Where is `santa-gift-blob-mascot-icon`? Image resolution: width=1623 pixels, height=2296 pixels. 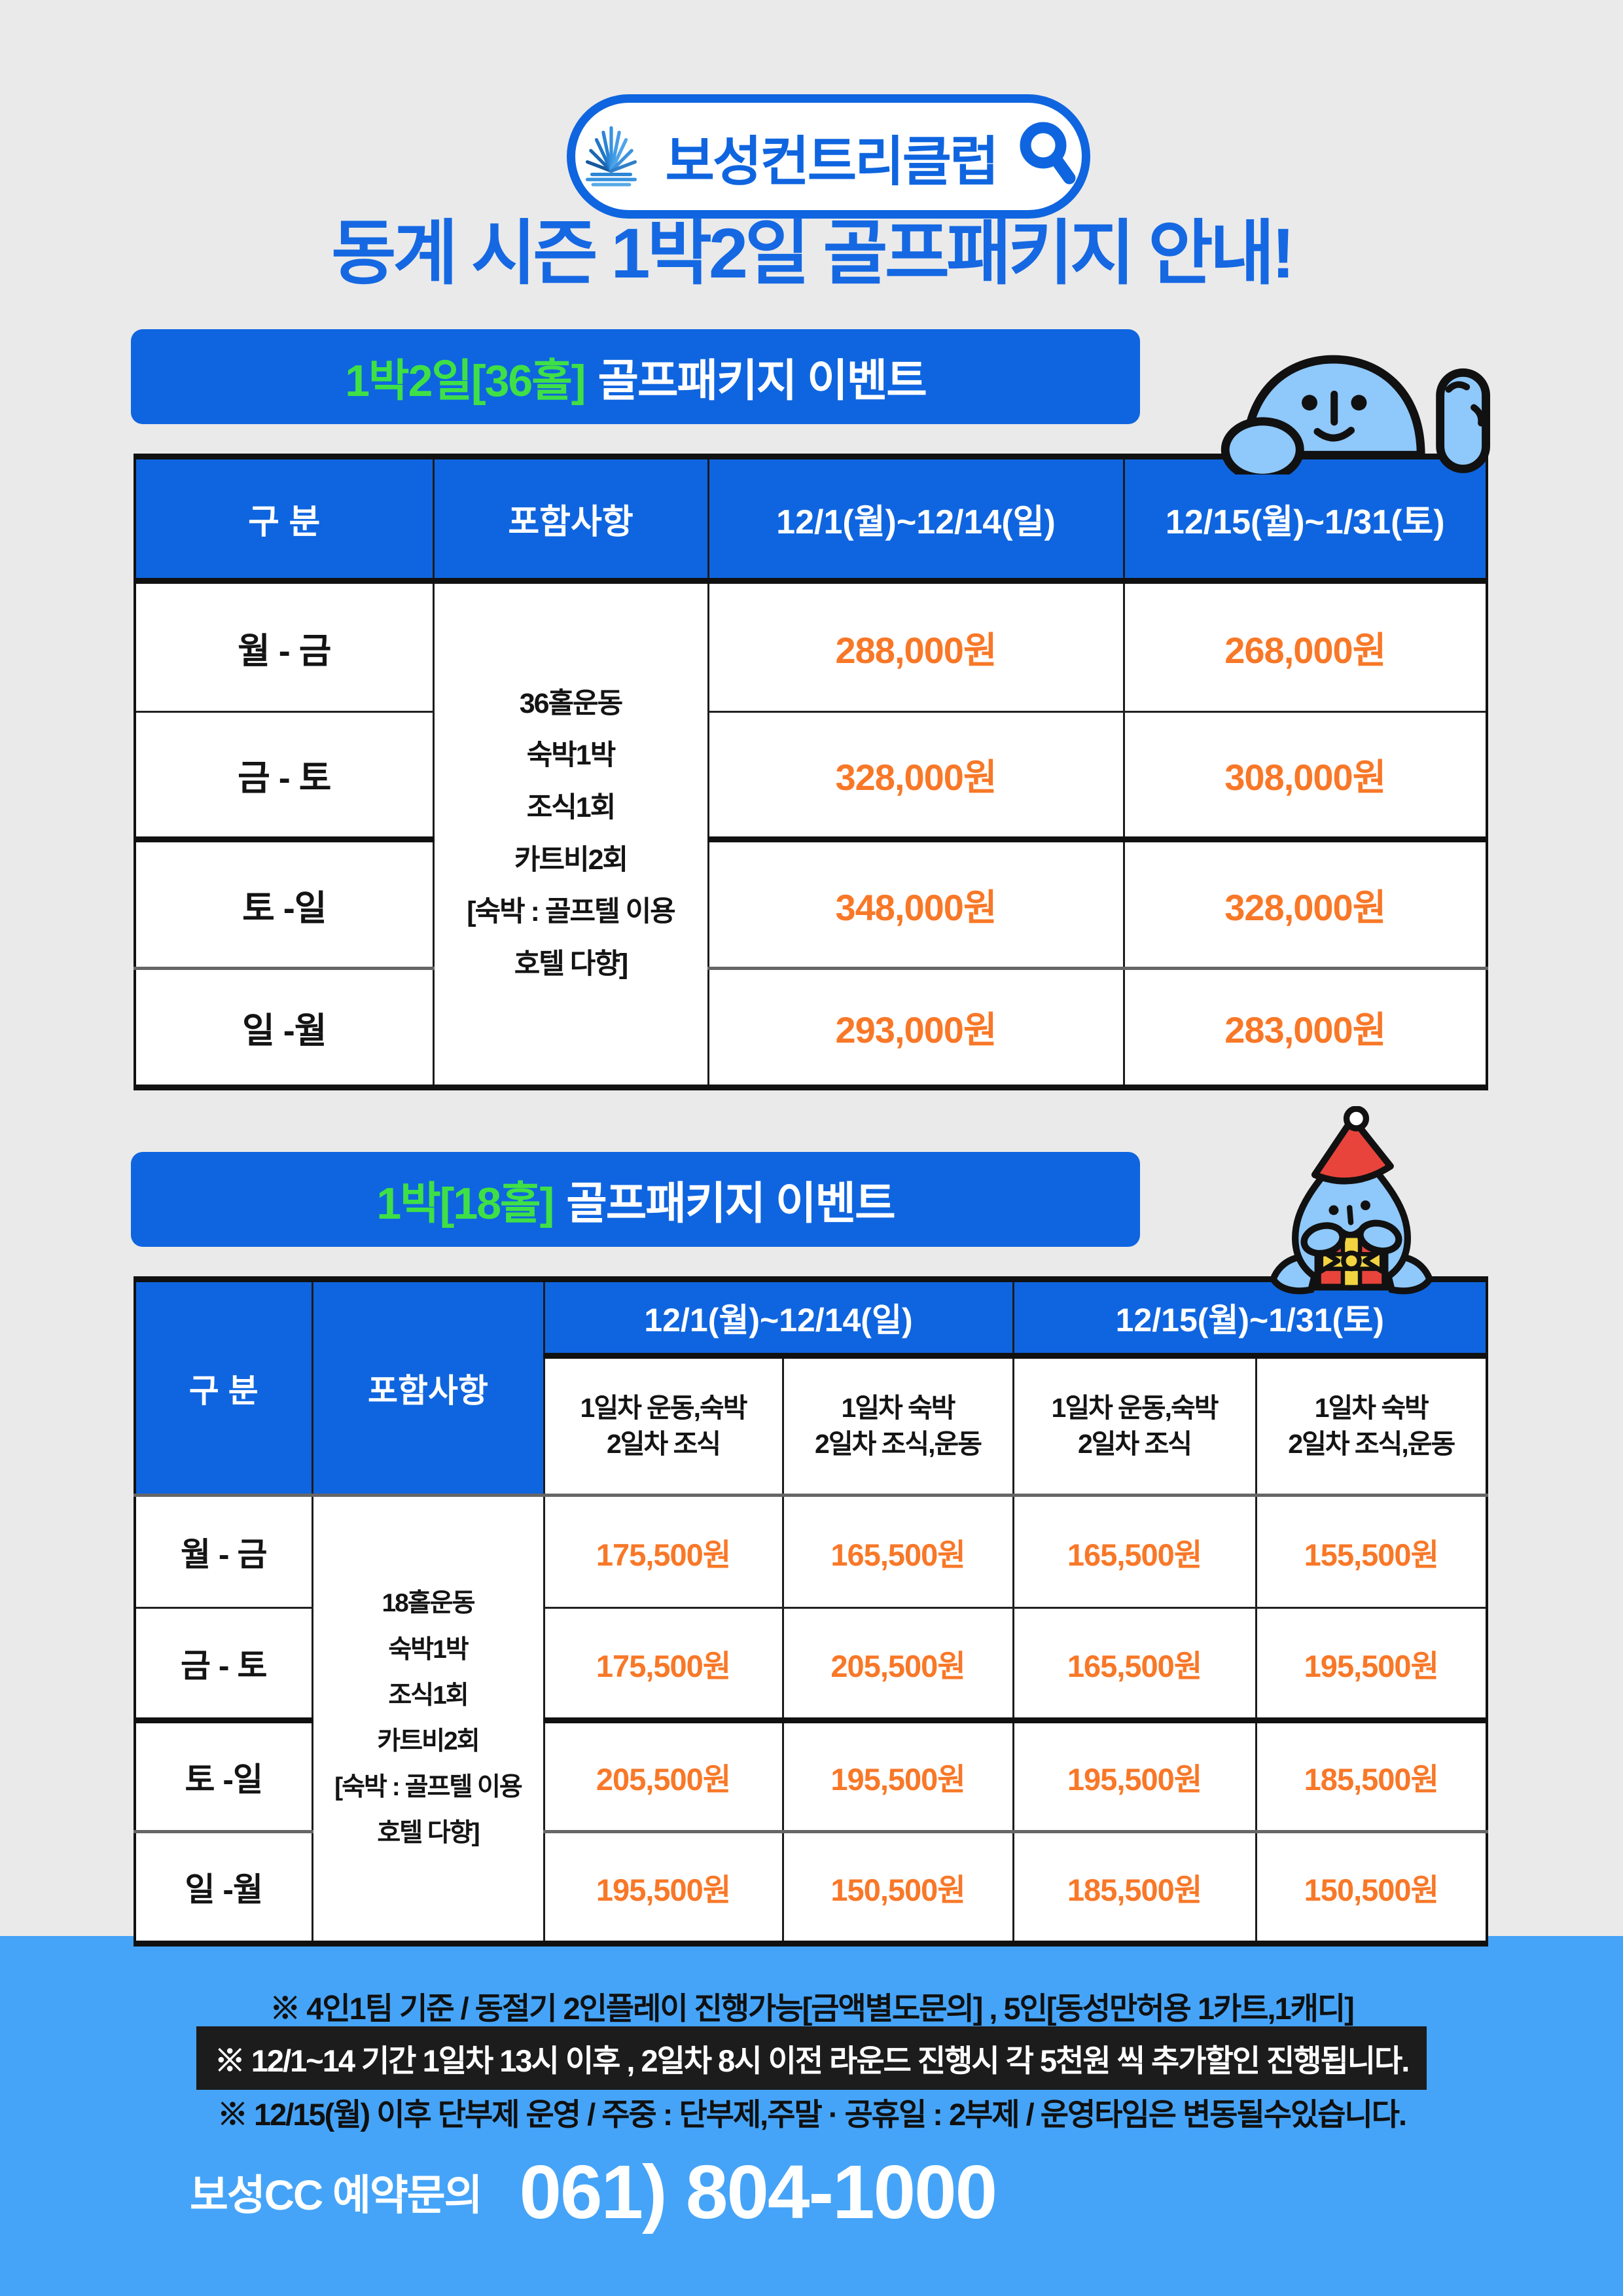 santa-gift-blob-mascot-icon is located at coordinates (1351, 1202).